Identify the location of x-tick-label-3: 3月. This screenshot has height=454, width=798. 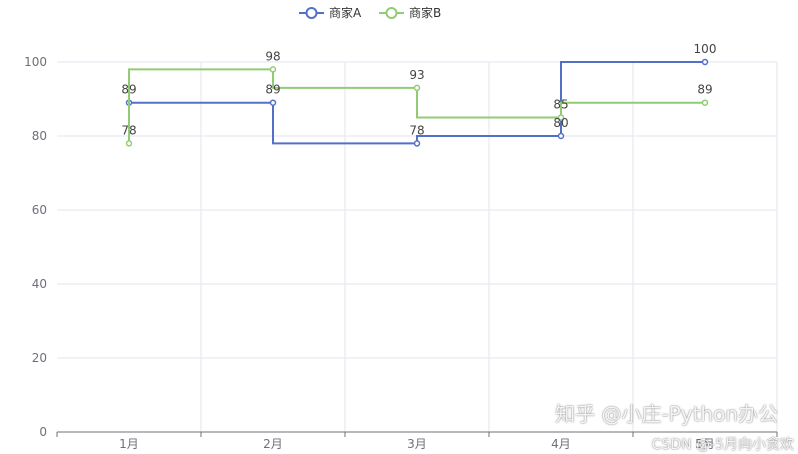
(417, 444).